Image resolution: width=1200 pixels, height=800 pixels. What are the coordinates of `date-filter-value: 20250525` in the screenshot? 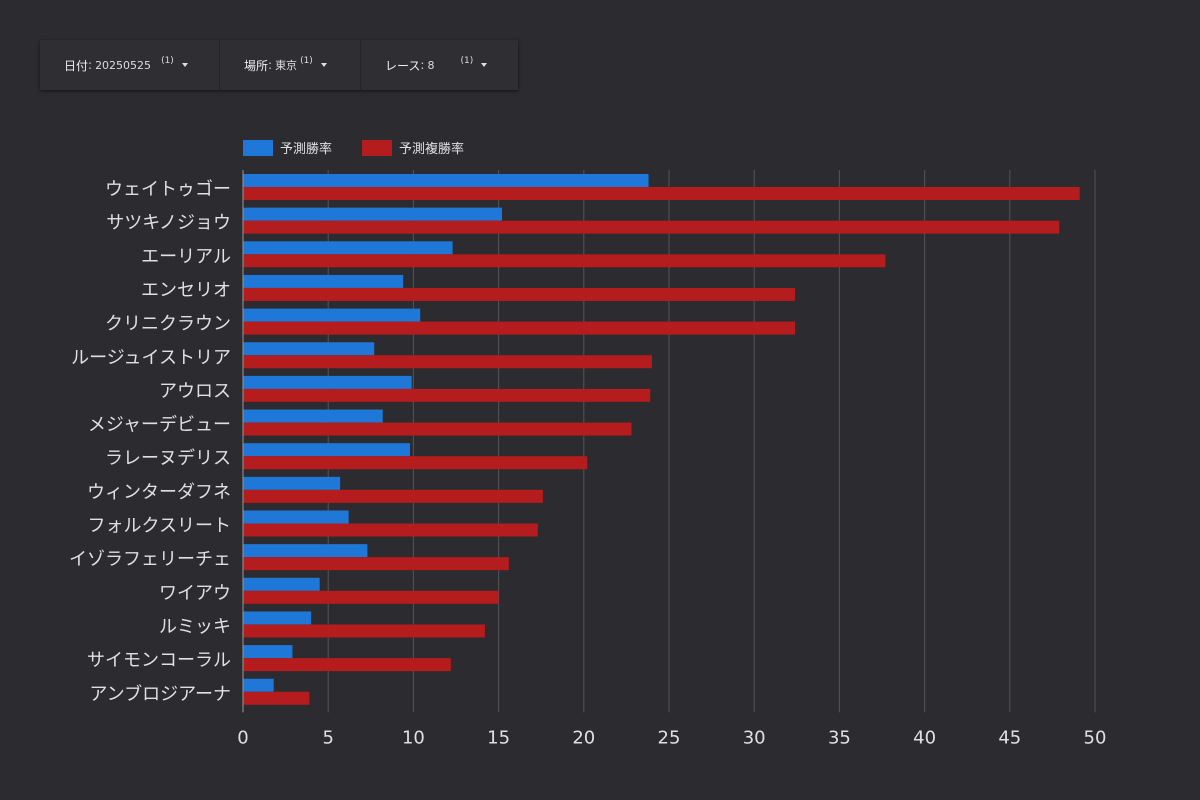 It's located at (123, 65).